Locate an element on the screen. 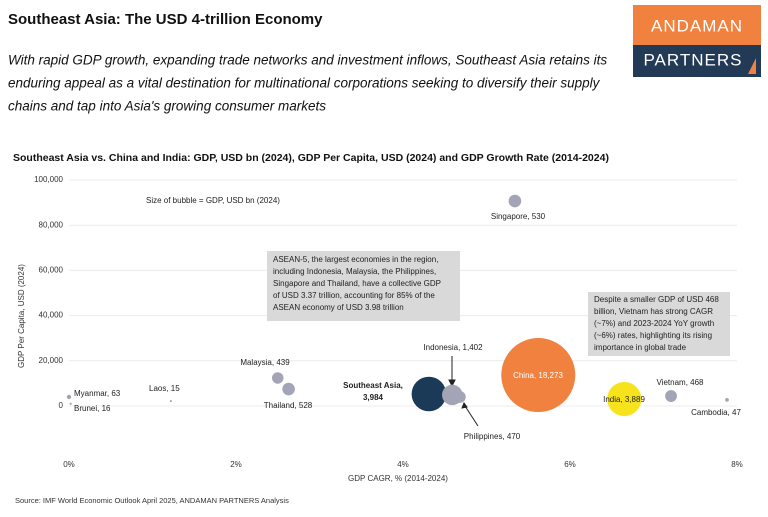 The image size is (768, 517). logo-top is located at coordinates (697, 25).